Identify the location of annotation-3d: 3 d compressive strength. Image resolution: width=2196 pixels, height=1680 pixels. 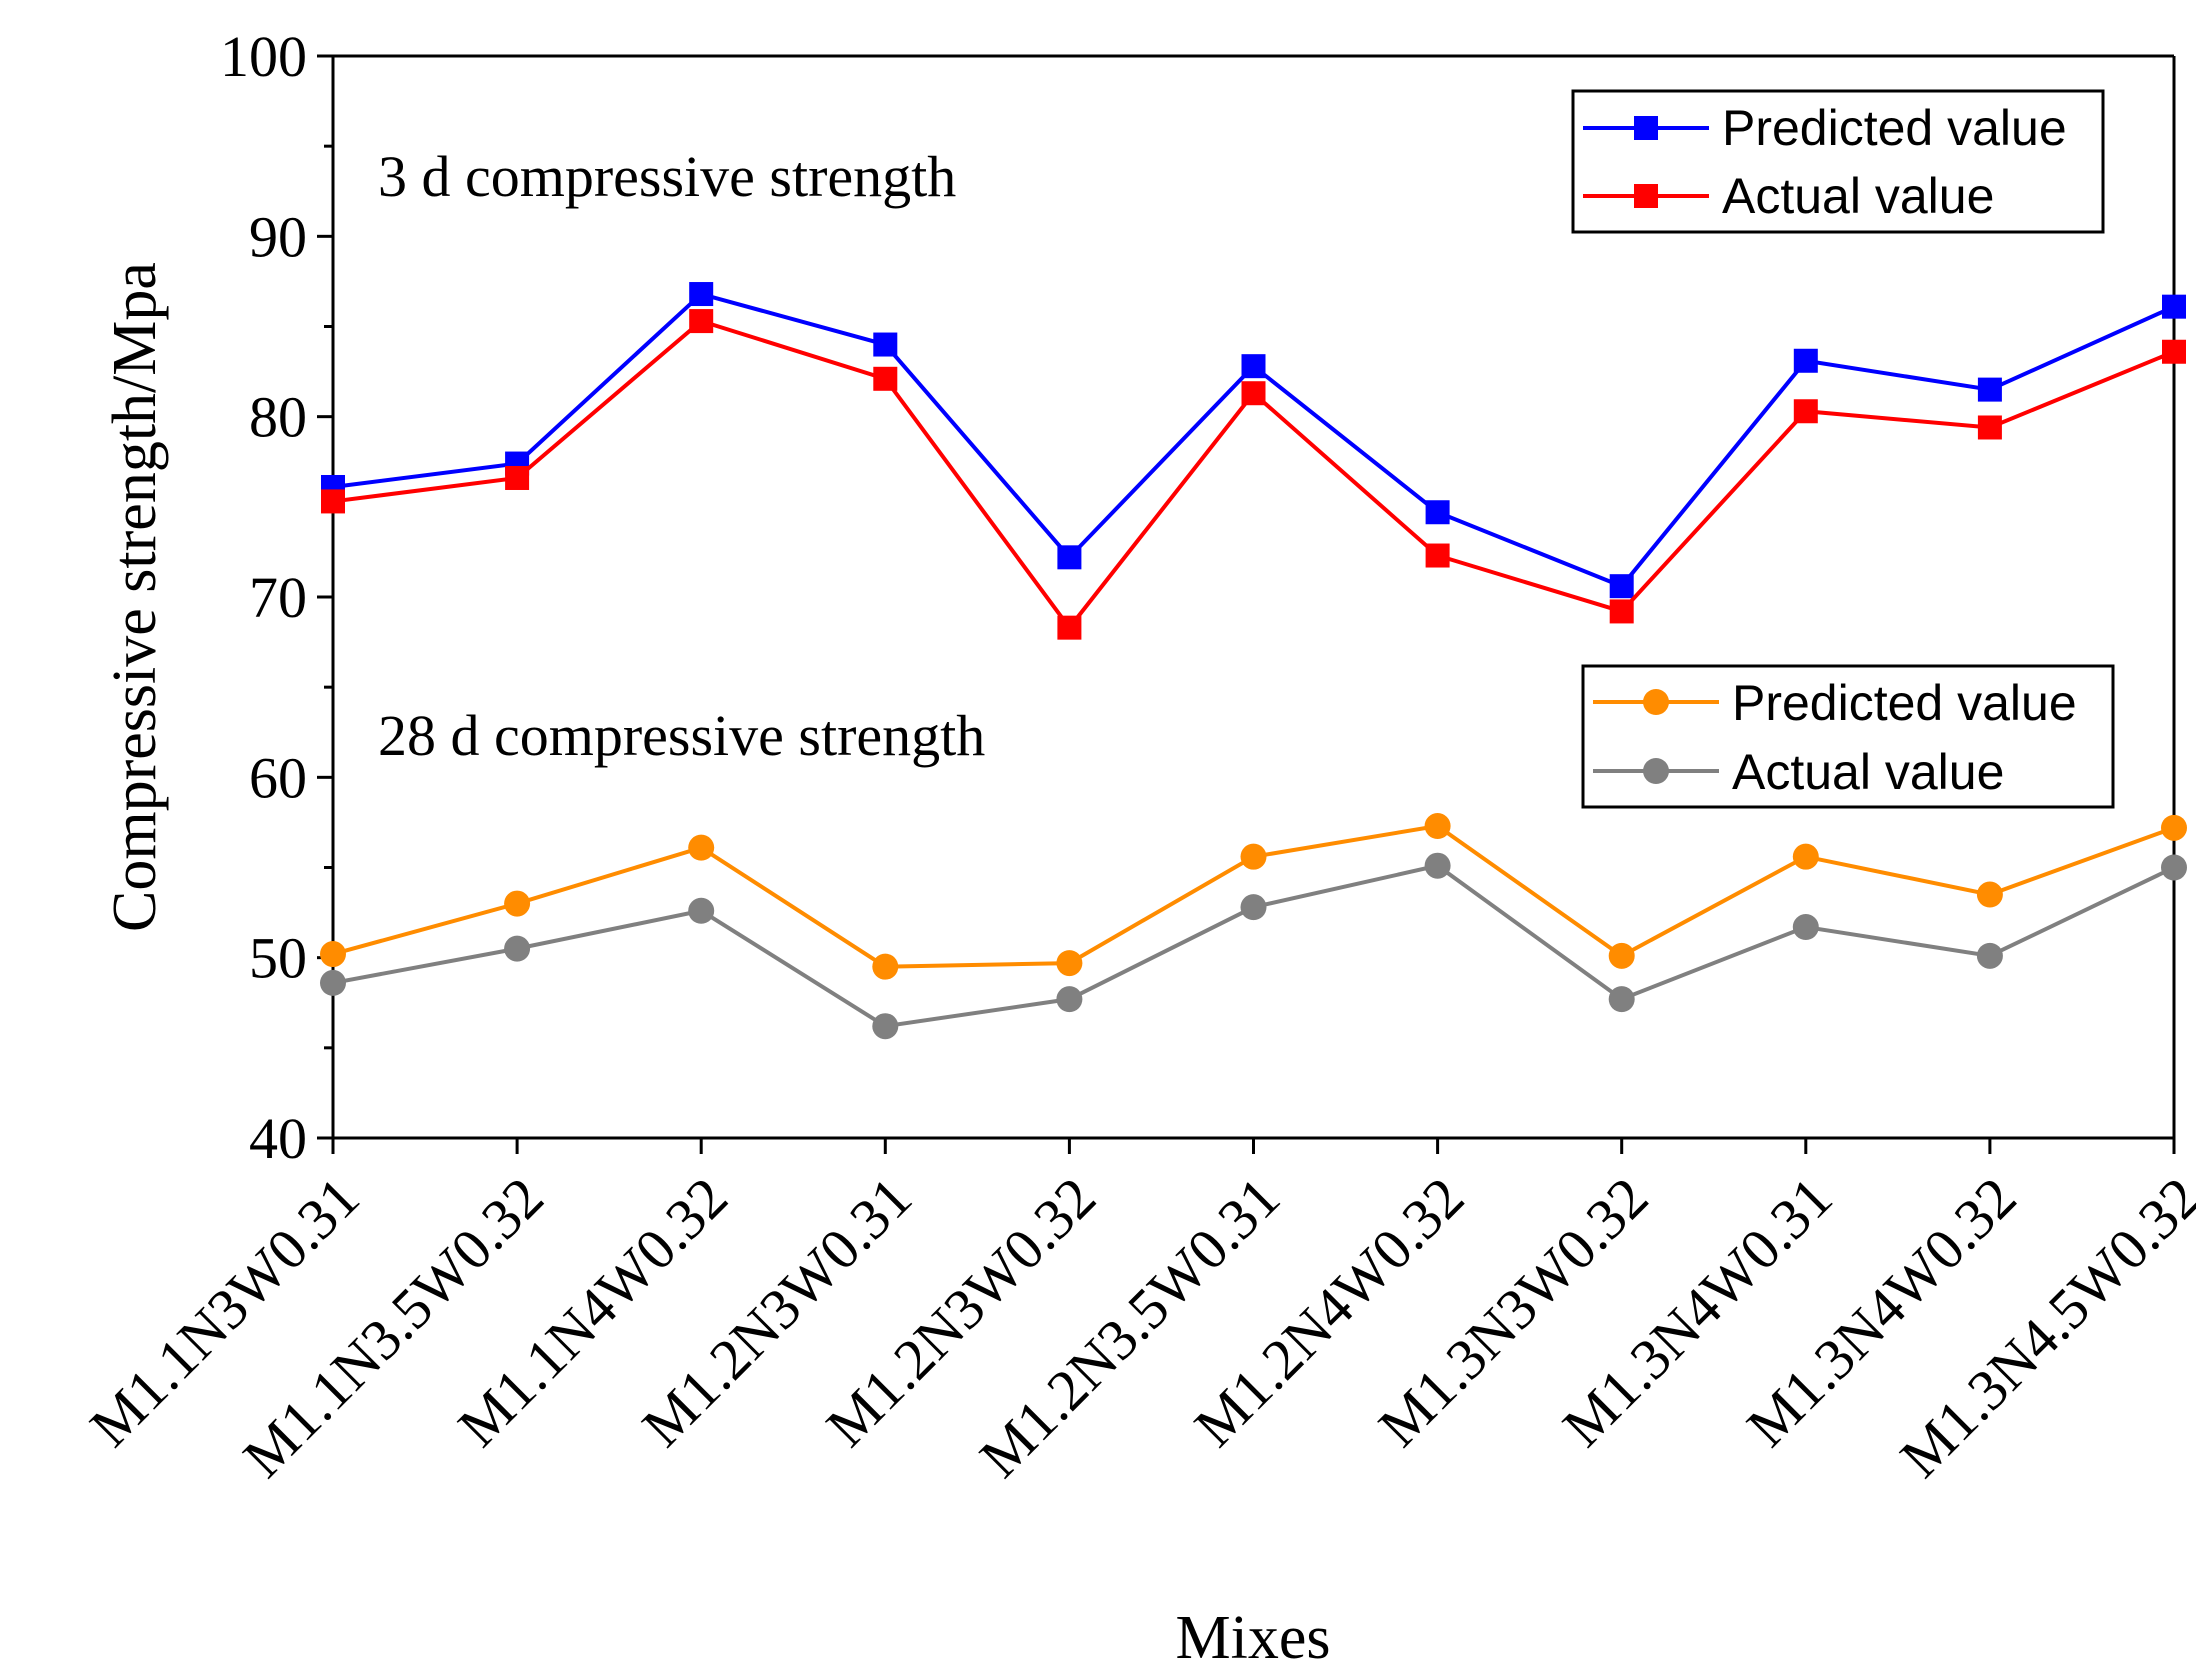
(667, 176).